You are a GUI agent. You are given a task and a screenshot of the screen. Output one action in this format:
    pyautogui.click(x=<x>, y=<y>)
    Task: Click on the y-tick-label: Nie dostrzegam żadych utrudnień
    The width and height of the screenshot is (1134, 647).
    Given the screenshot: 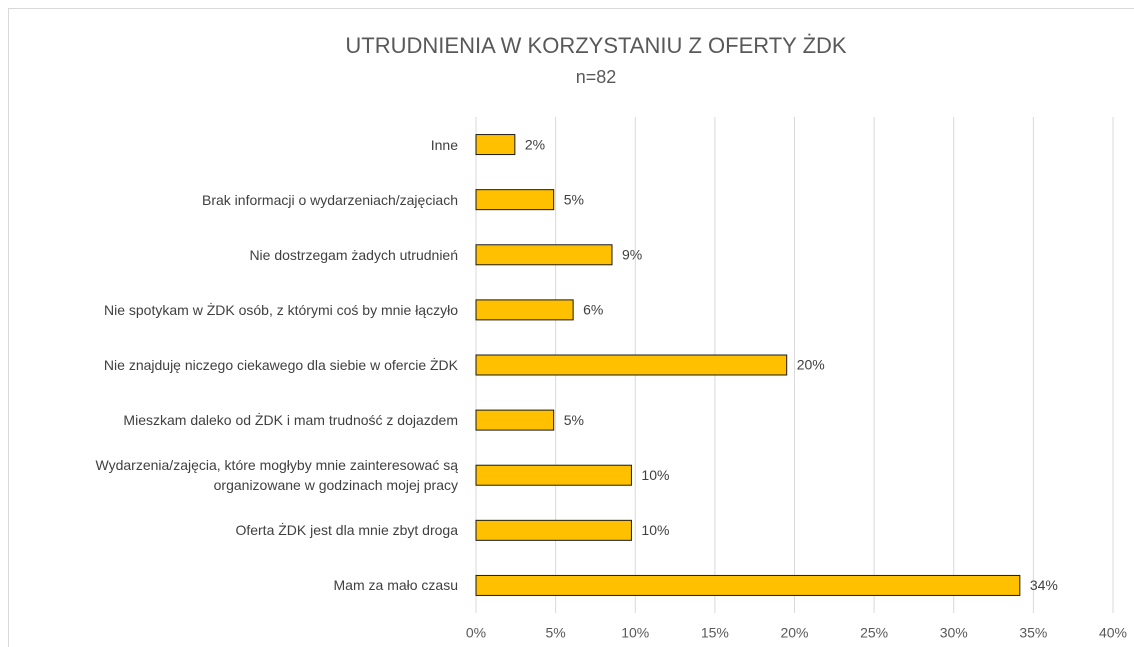 What is the action you would take?
    pyautogui.click(x=353, y=254)
    